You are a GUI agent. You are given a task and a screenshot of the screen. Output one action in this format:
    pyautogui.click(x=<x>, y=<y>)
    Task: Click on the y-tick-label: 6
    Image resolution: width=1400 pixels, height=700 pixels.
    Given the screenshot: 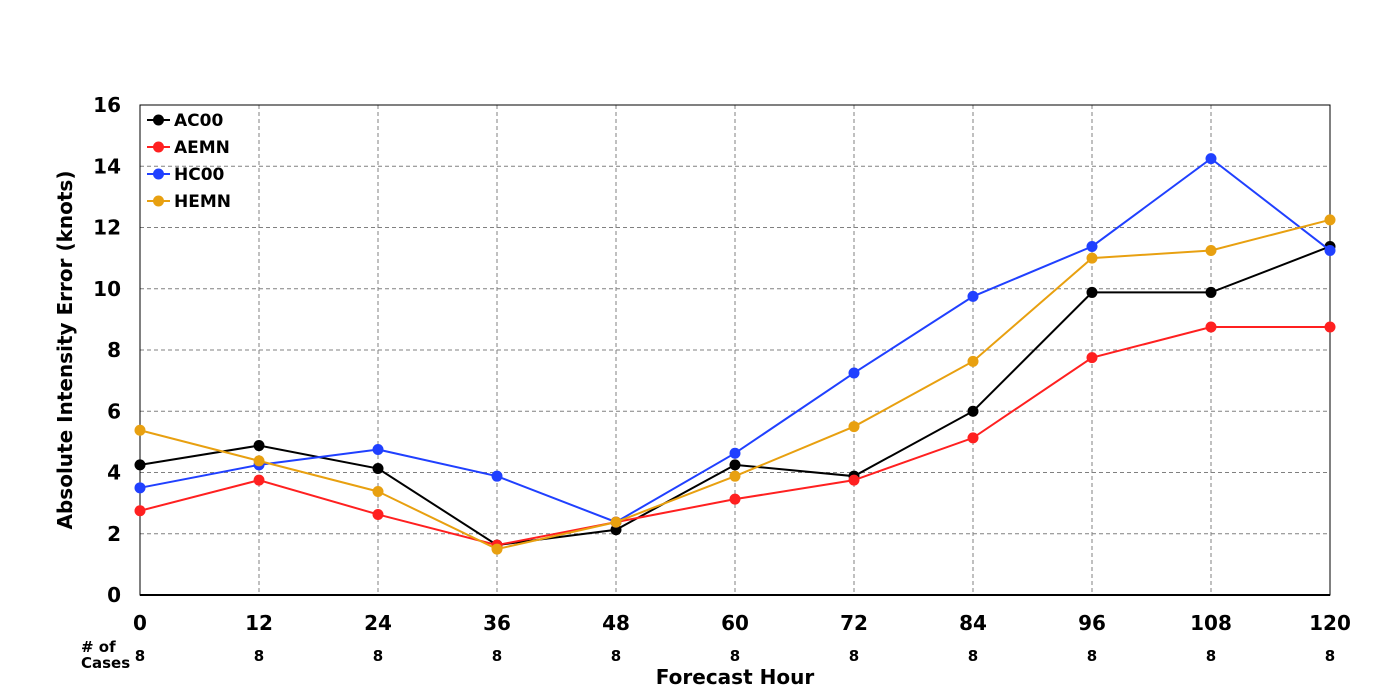 What is the action you would take?
    pyautogui.click(x=114, y=411)
    